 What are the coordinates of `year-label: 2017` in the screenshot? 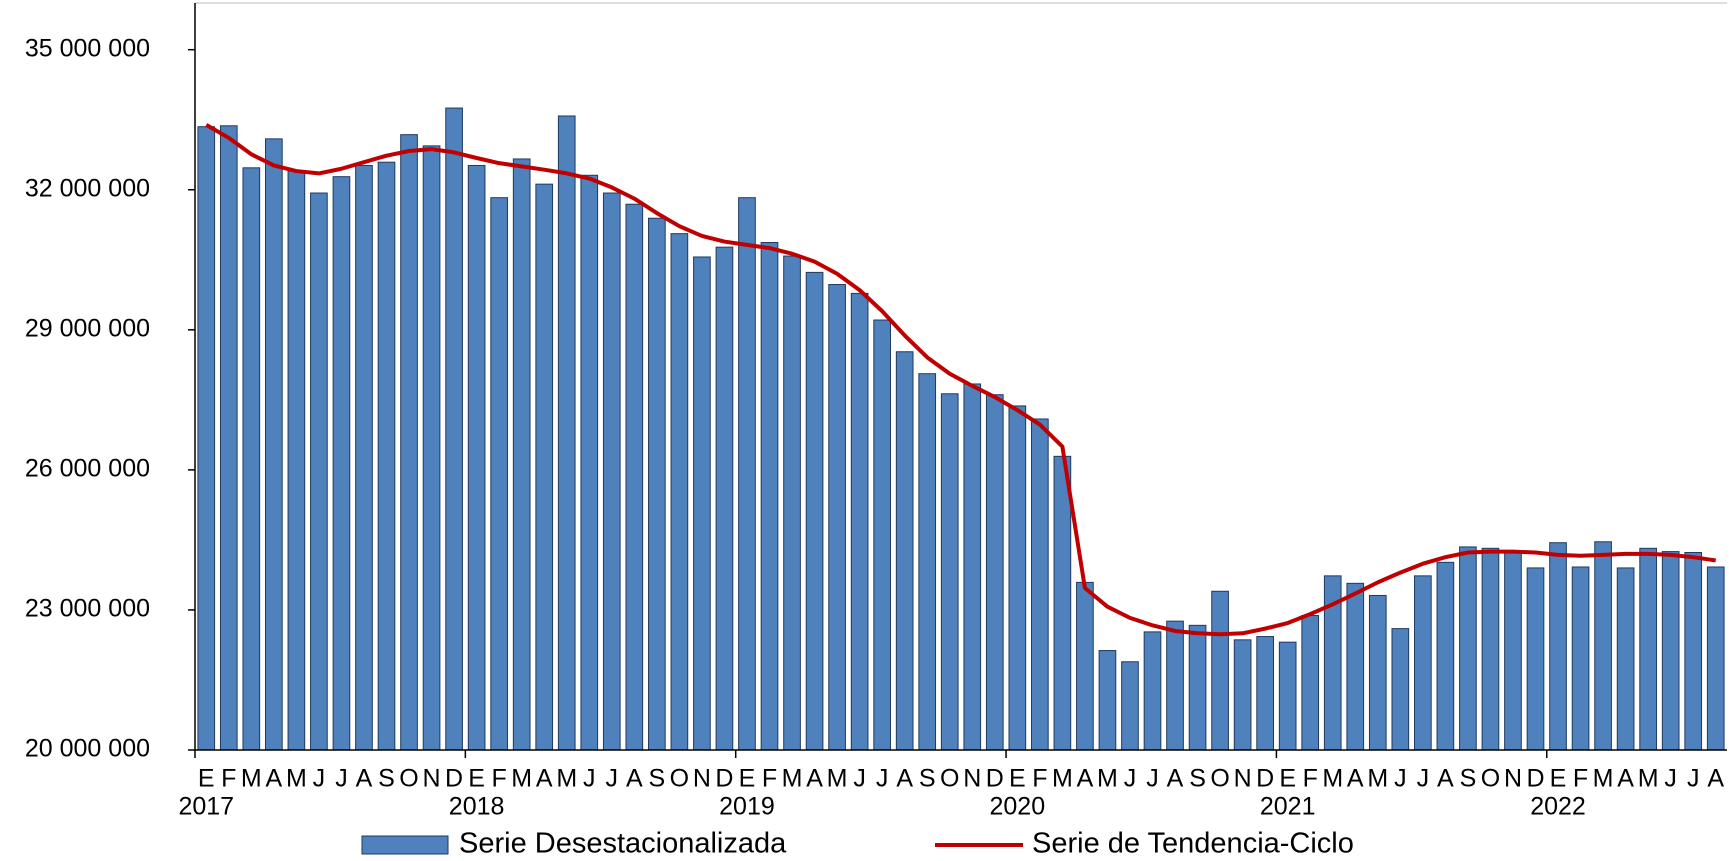 It's located at (206, 807).